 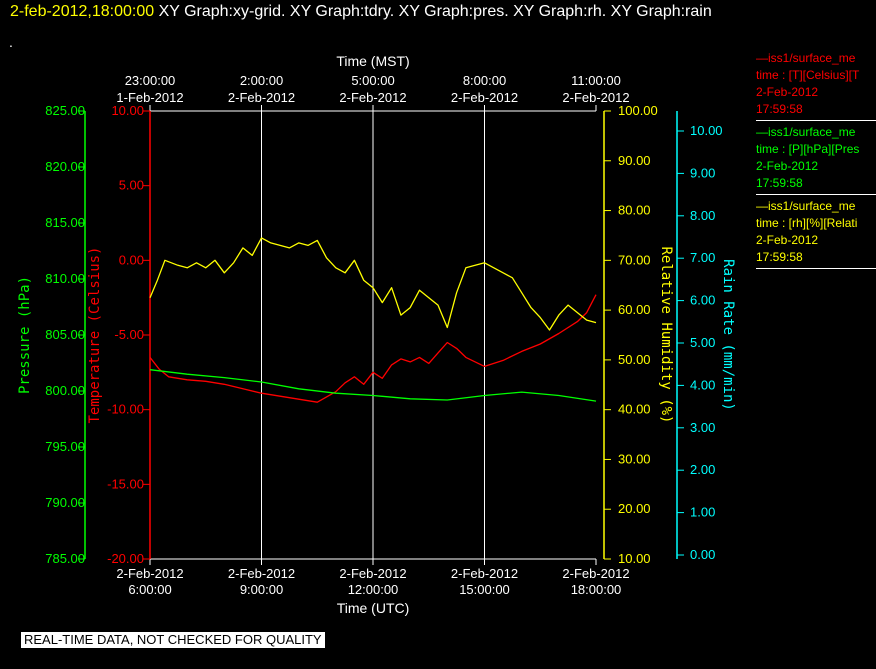 I want to click on x-bottom-tick-time: 15:00:00, so click(x=484, y=589).